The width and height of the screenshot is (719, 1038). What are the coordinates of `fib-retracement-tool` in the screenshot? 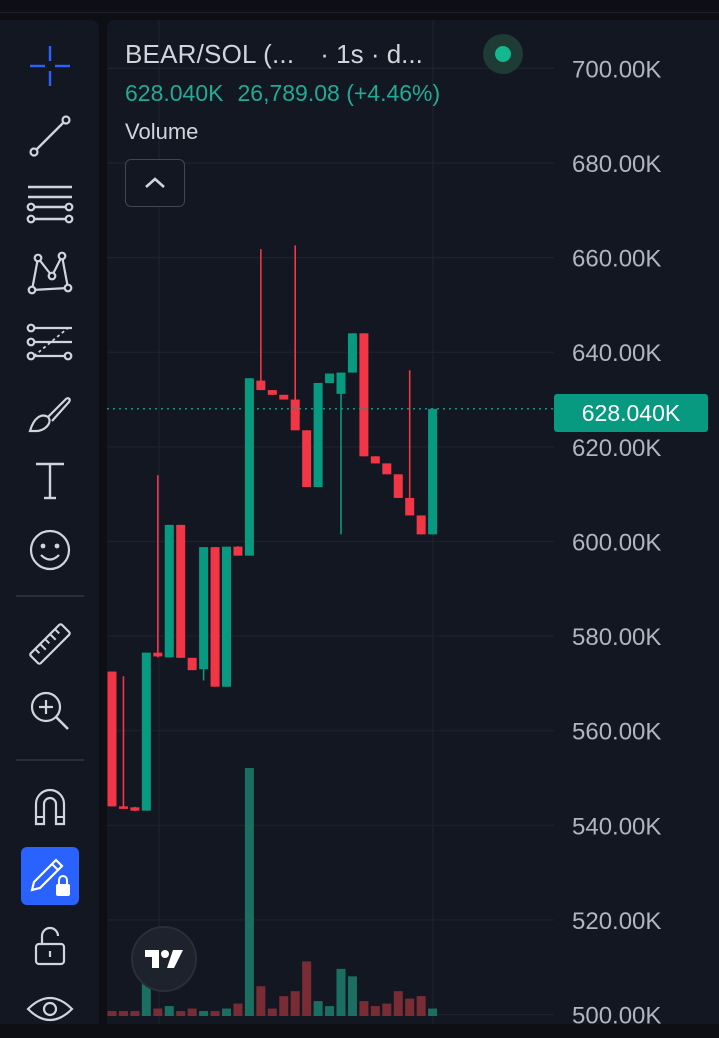 It's located at (50, 203).